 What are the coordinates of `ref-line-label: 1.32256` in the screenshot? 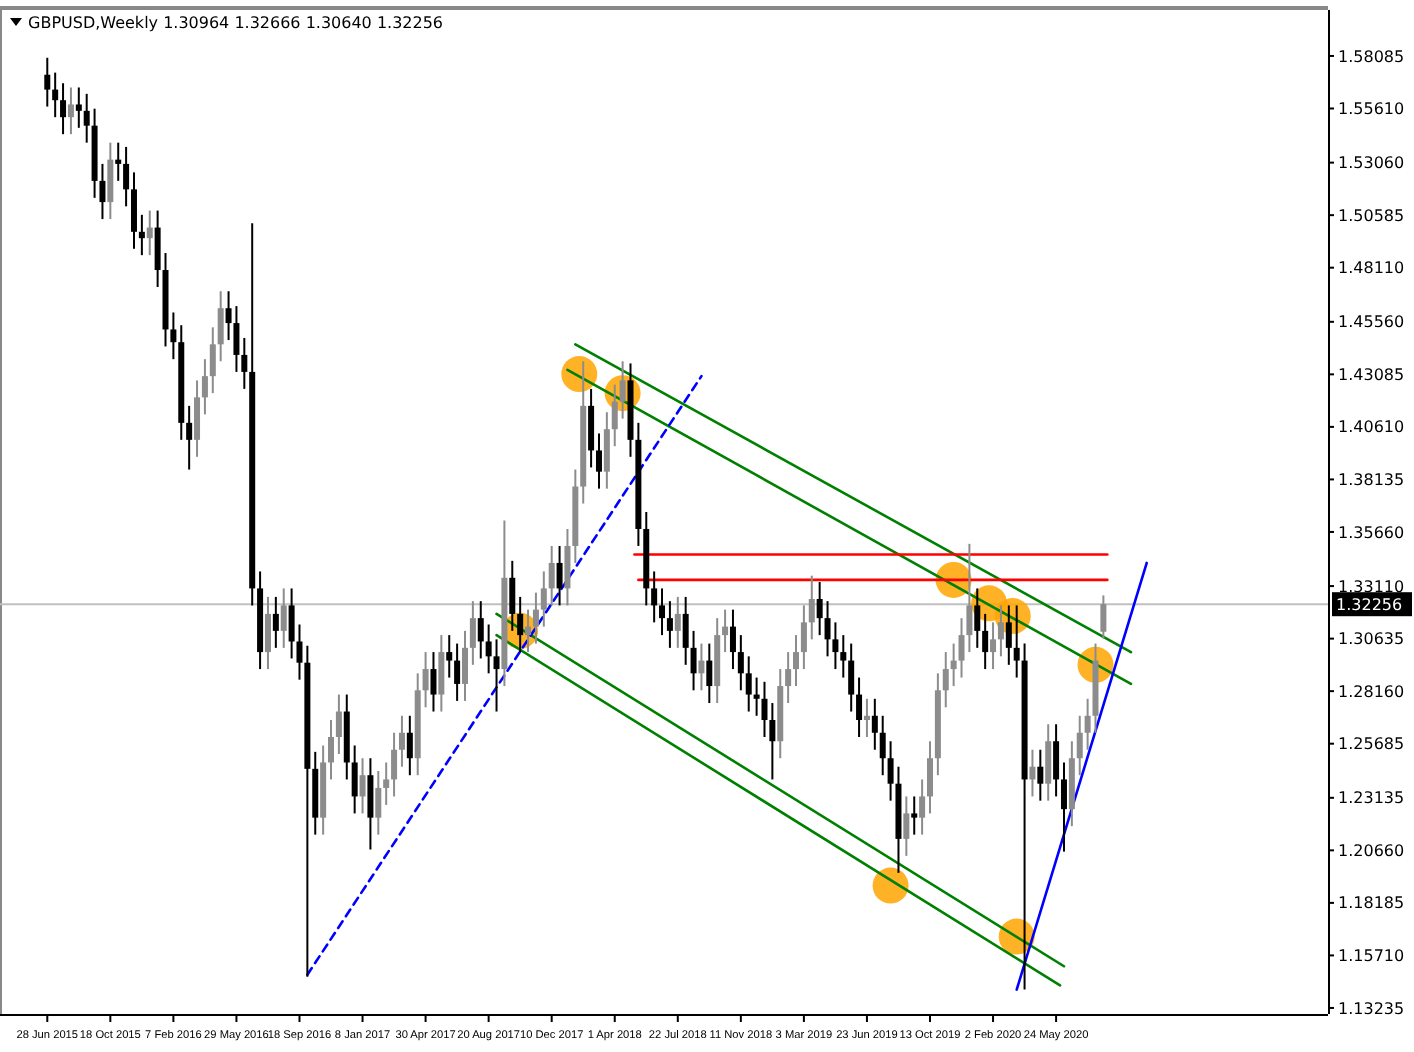 It's located at (1369, 604).